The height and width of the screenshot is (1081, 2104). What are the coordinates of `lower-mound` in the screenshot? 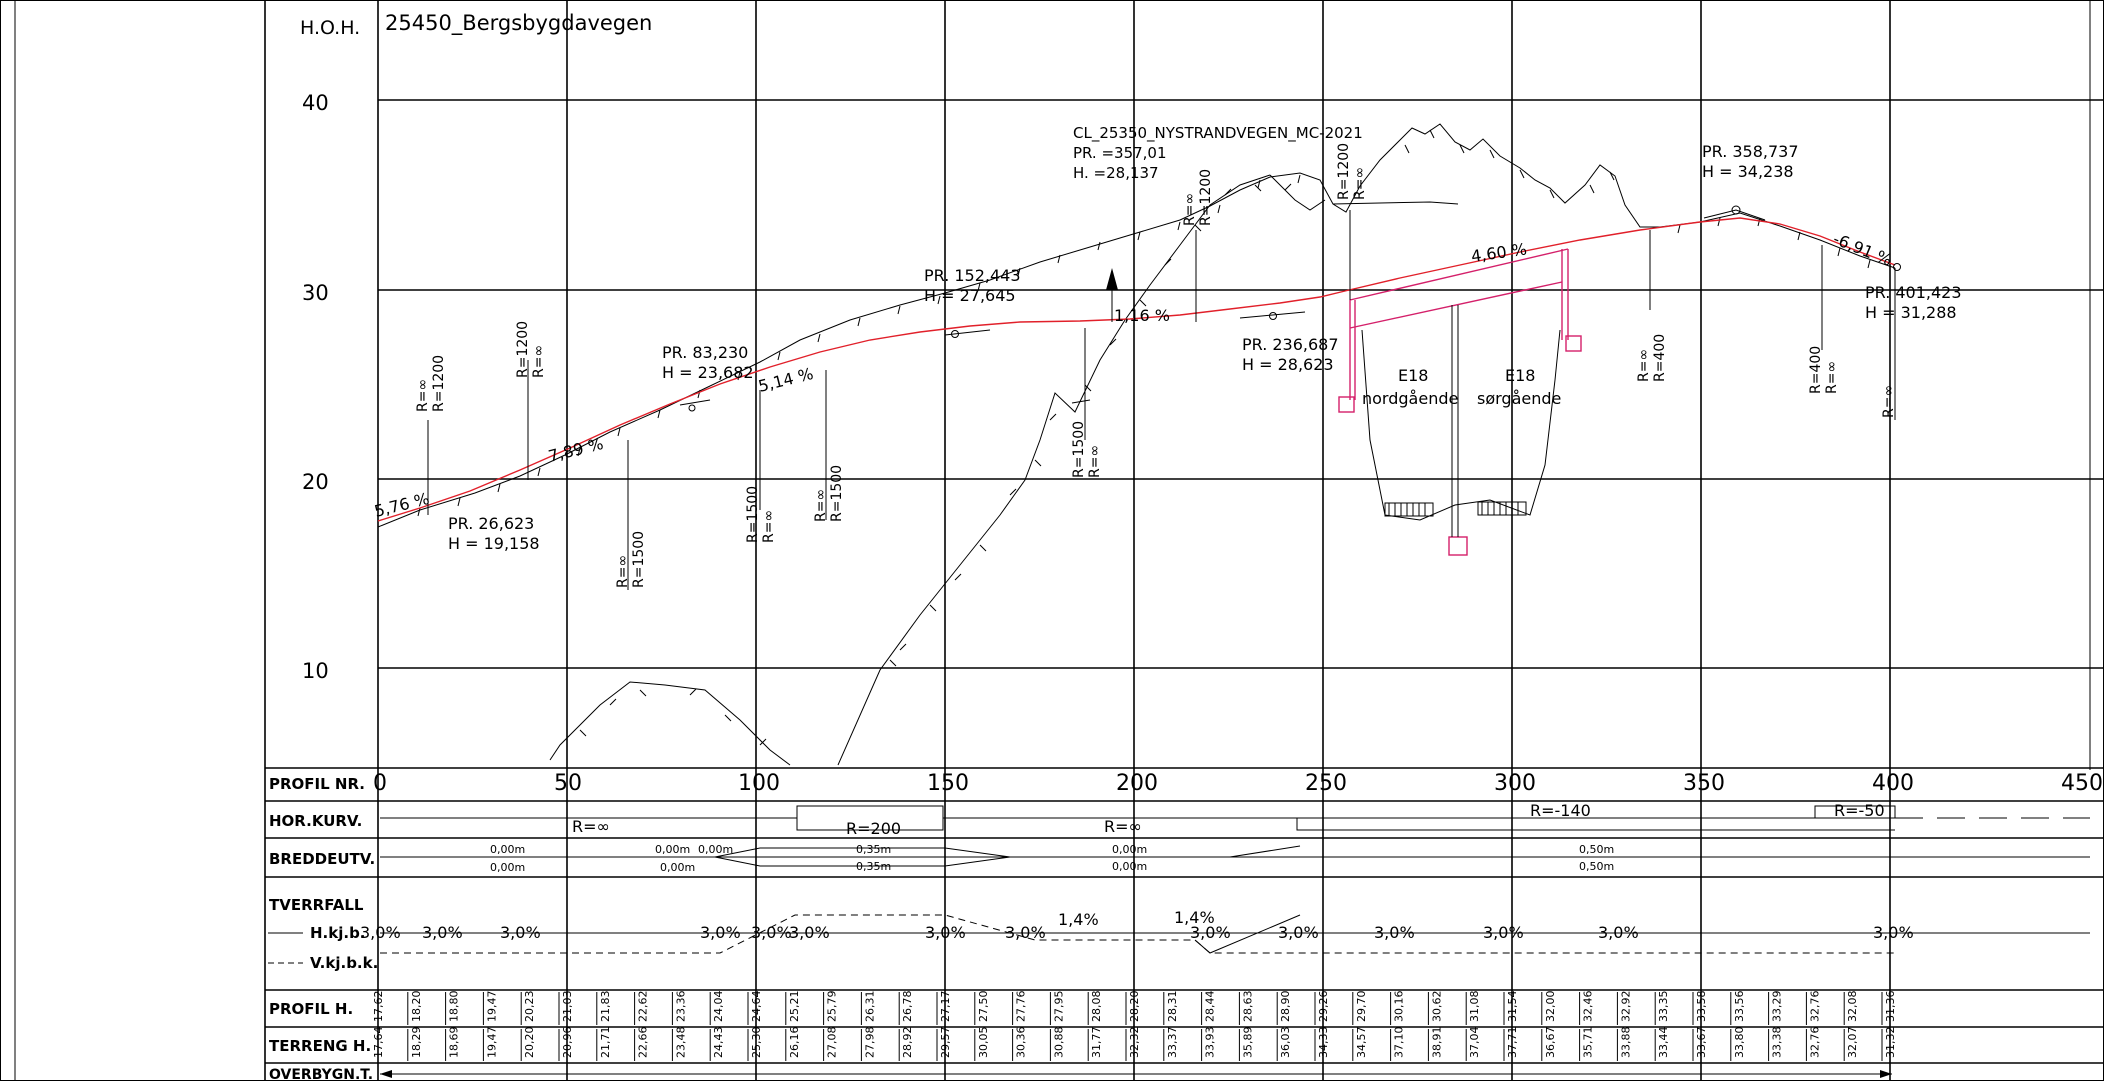 It's located at (670, 723).